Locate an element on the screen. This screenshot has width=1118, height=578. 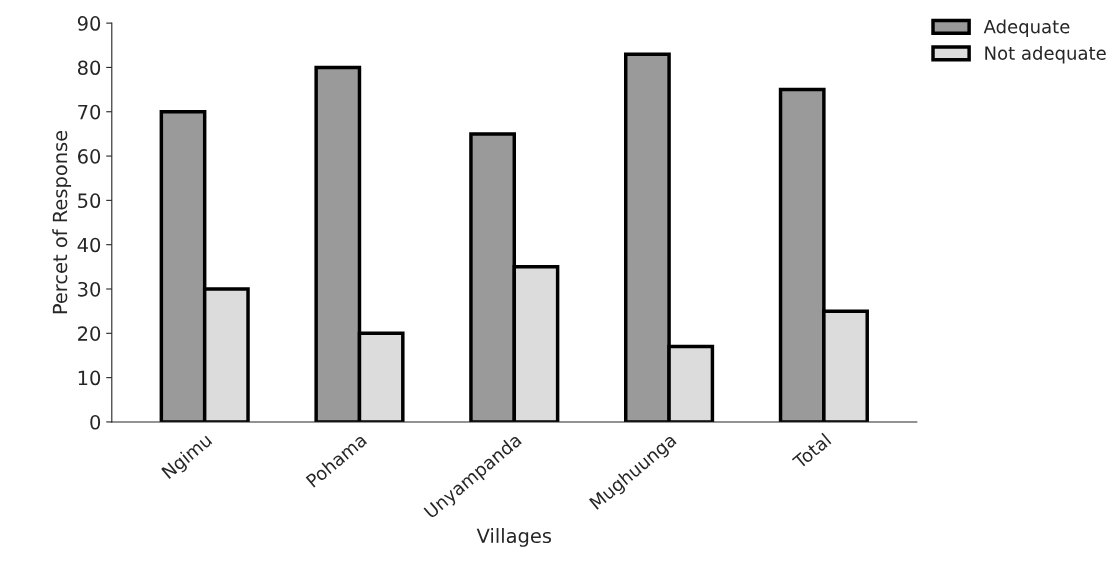
y-tick-label: 10 is located at coordinates (89, 378).